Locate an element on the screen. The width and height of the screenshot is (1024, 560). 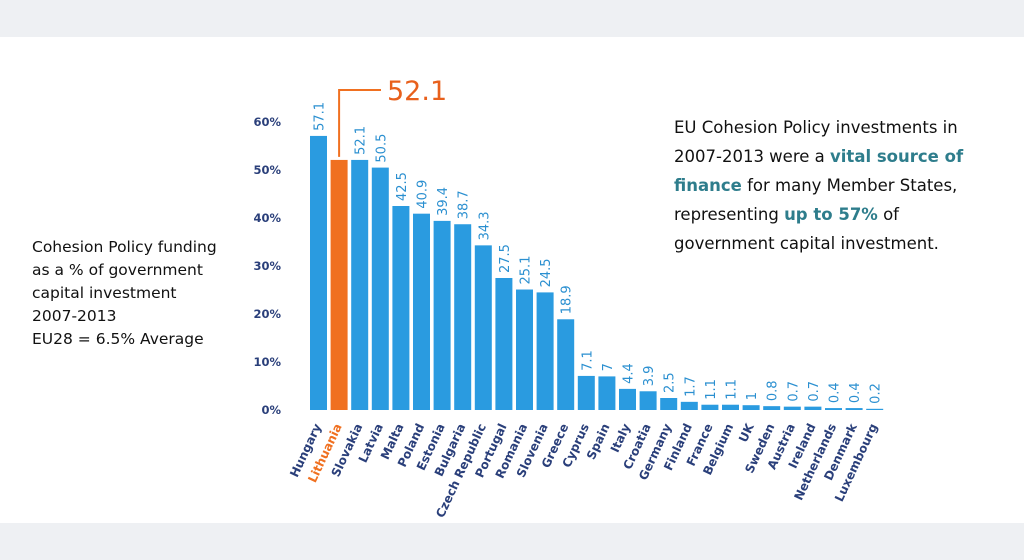
y-tick-label: 10% is located at coordinates (267, 362).